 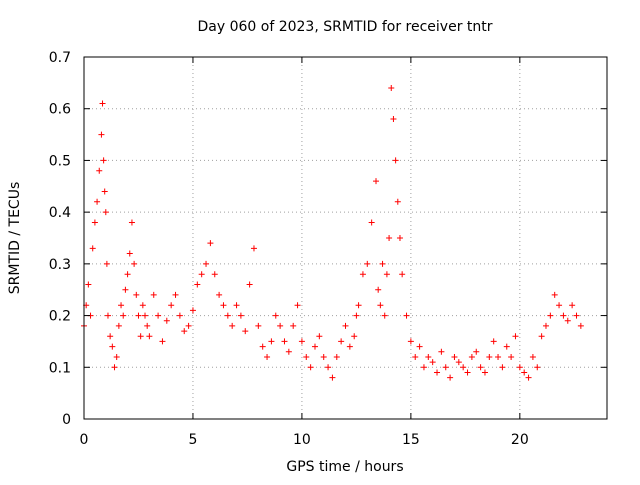 I want to click on x-tick-label: 10, so click(x=302, y=440).